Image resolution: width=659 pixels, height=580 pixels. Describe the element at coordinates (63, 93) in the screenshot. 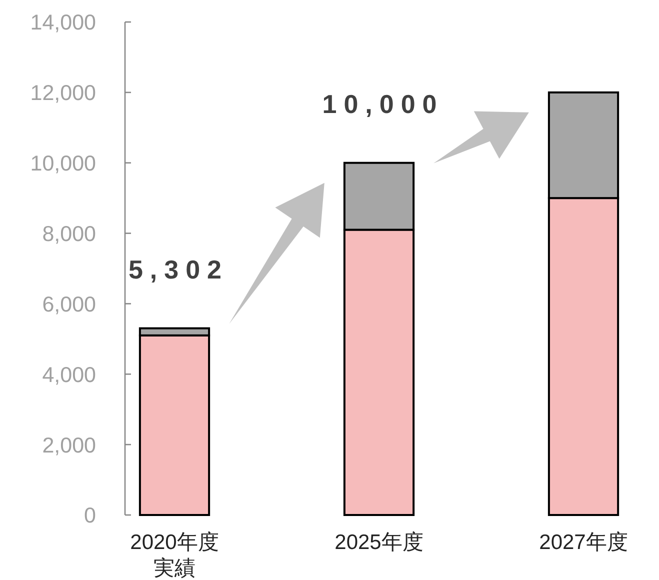

I see `y-tick-label: 12,000` at that location.